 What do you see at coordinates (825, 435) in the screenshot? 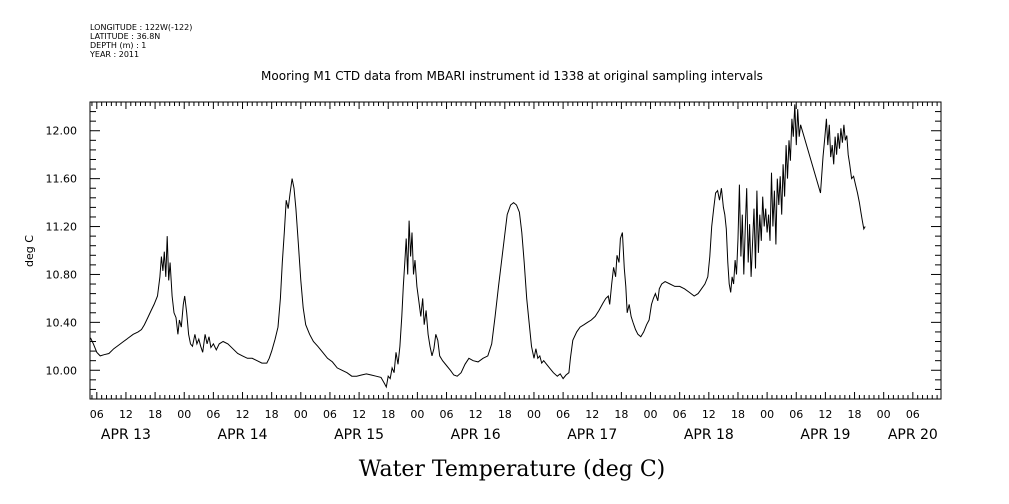
I see `x-day-label: APR 19` at bounding box center [825, 435].